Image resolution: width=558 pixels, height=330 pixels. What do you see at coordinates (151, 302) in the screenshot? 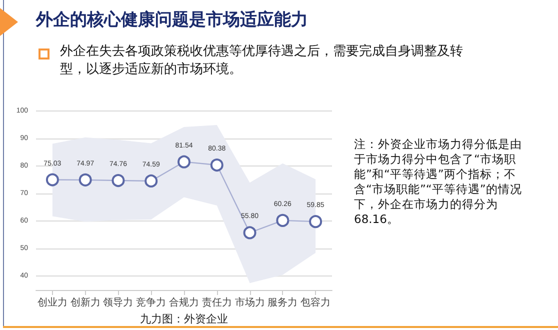
I see `x-tick-label: 竞争力` at bounding box center [151, 302].